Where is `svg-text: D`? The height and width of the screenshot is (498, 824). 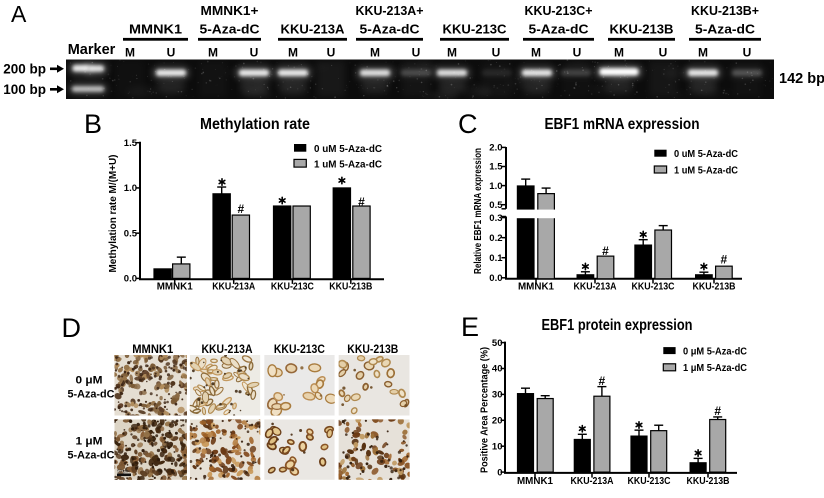 svg-text: D is located at coordinates (72, 328).